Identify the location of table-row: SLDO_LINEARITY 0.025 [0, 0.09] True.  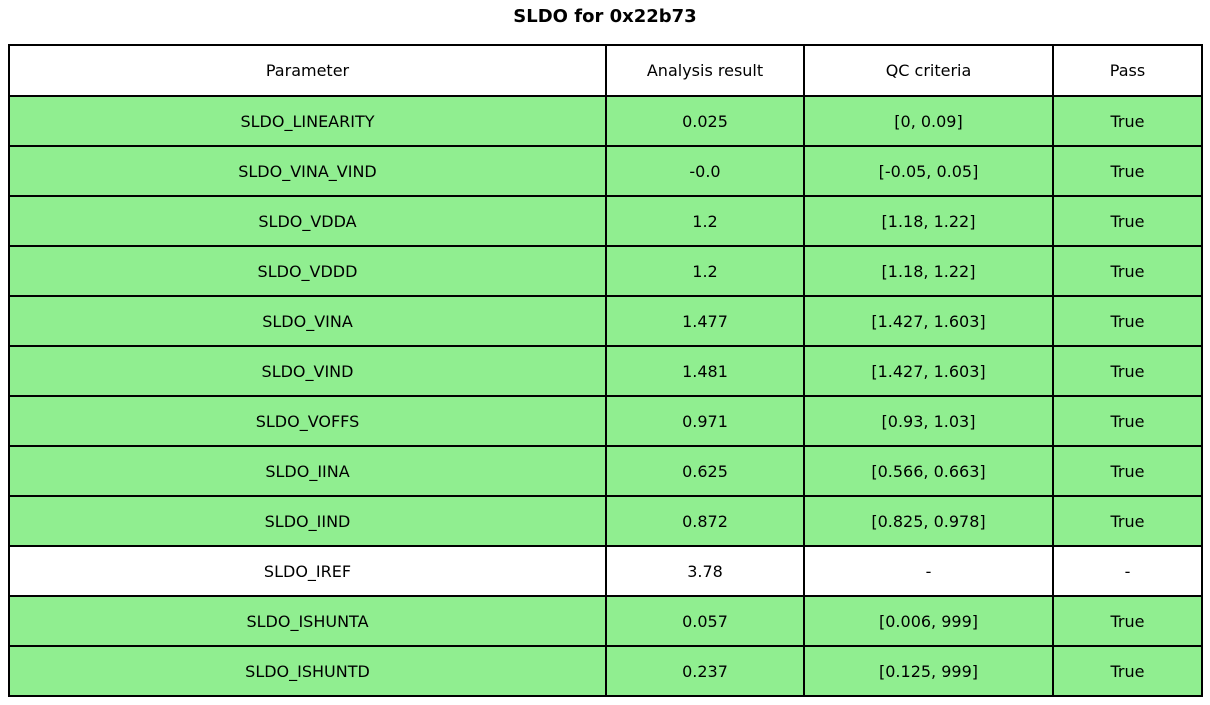
(605, 121).